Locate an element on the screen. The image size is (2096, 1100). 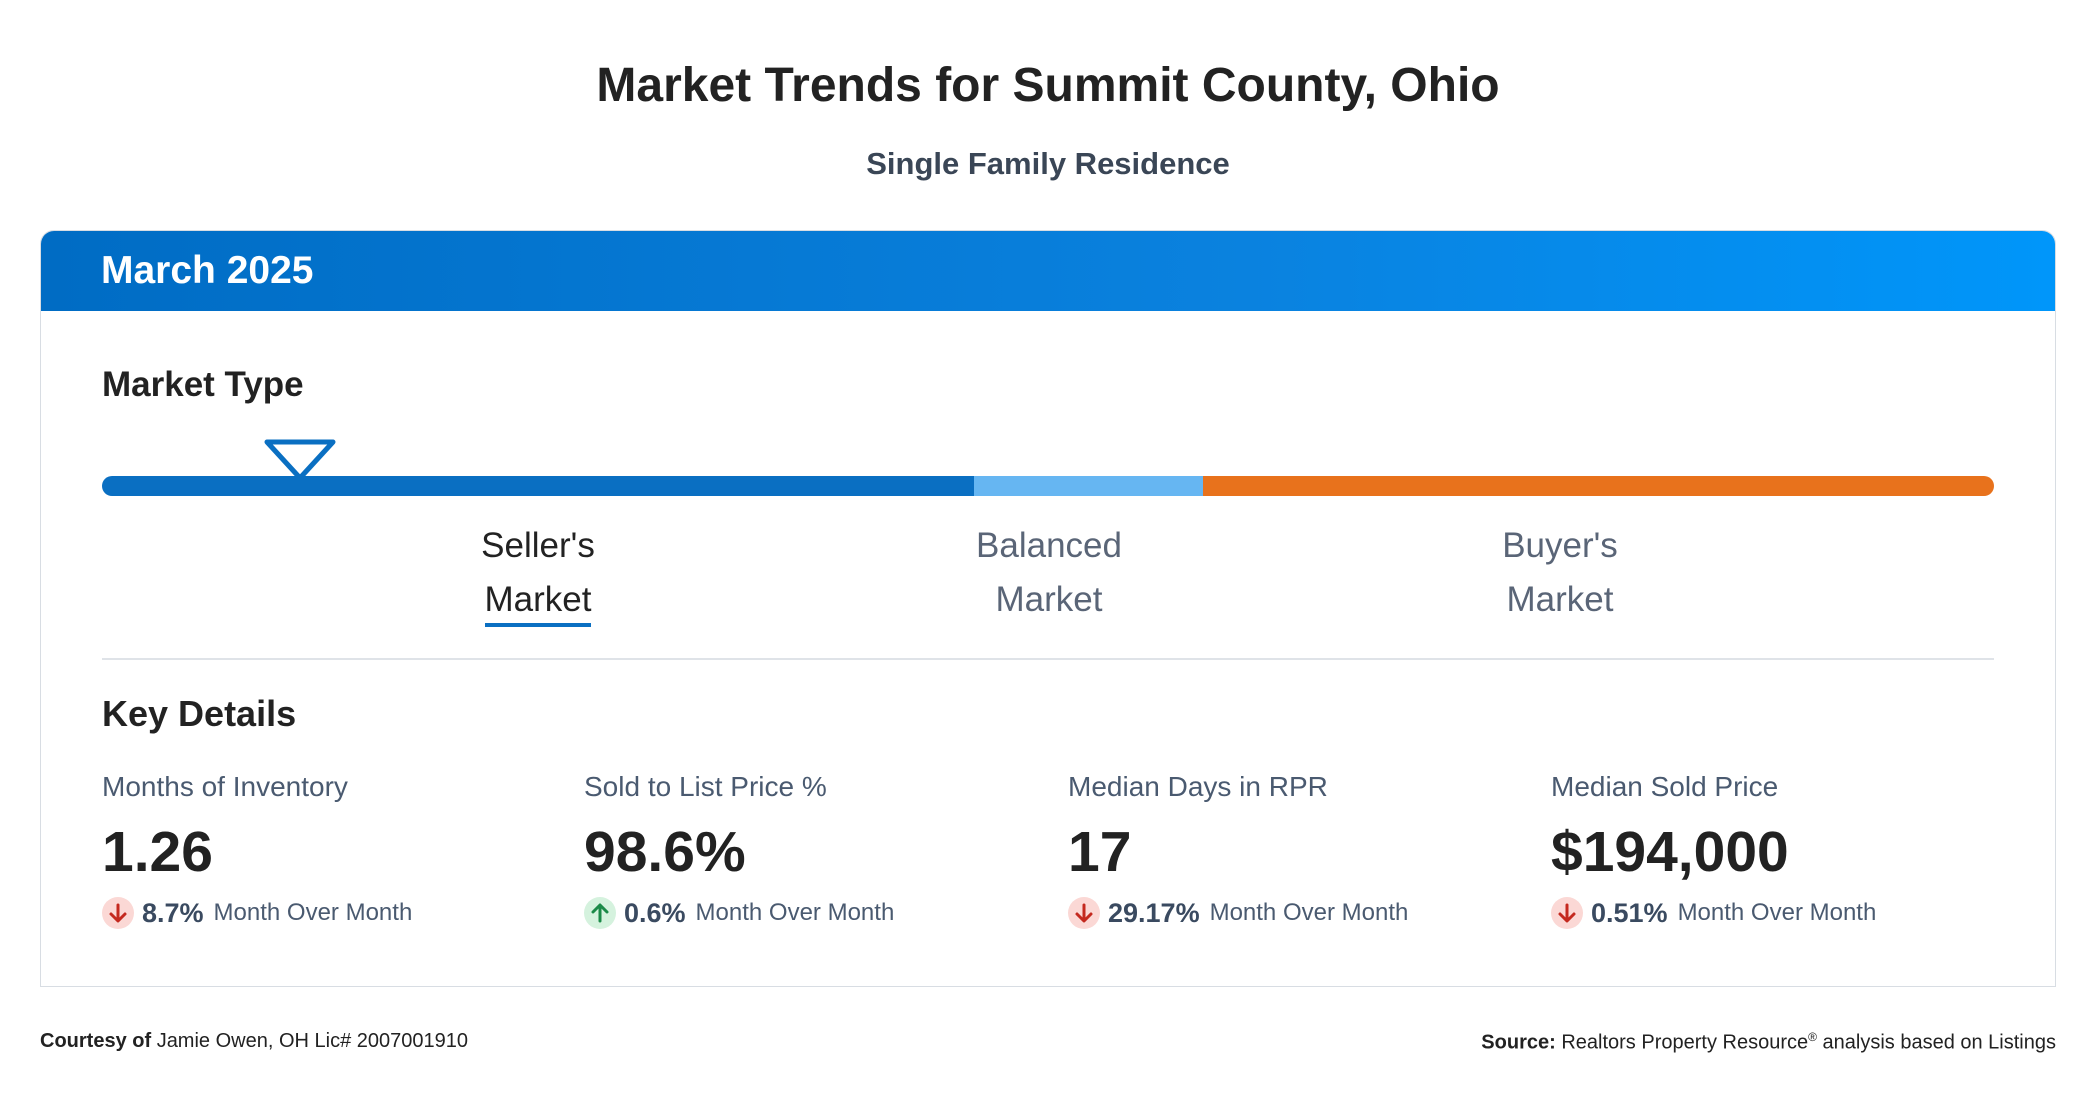
metric-label: Sold to List Price % is located at coordinates (705, 786).